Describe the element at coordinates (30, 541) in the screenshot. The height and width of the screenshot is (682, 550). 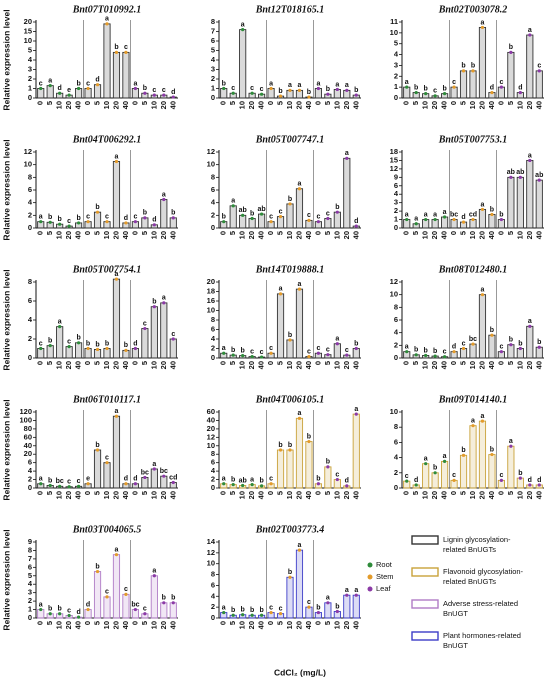
I see `y-tick-label: 9` at that location.